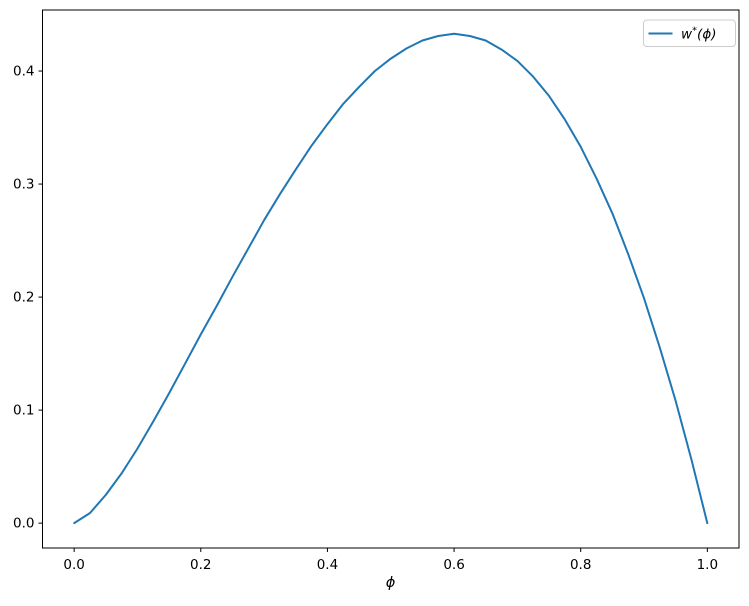  What do you see at coordinates (23, 185) in the screenshot?
I see `y-tick-label: 0.3` at bounding box center [23, 185].